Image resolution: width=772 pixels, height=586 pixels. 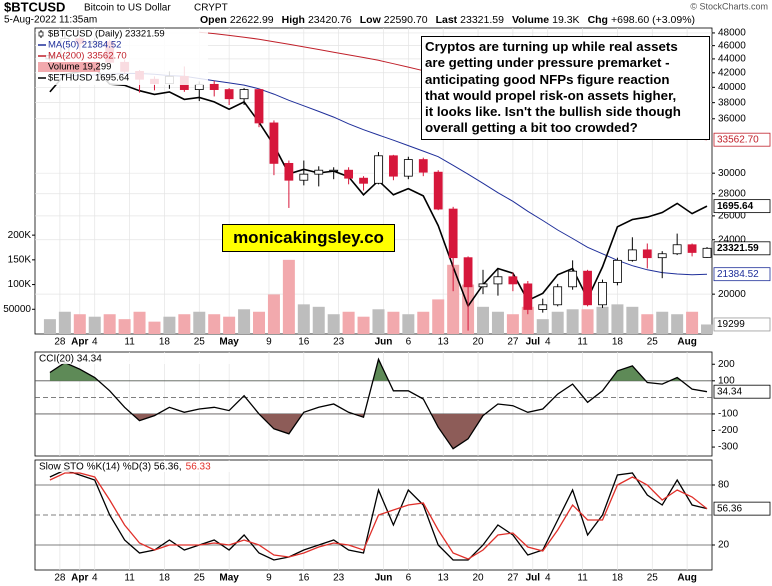 What do you see at coordinates (378, 515) in the screenshot?
I see `indicator-line` at bounding box center [378, 515].